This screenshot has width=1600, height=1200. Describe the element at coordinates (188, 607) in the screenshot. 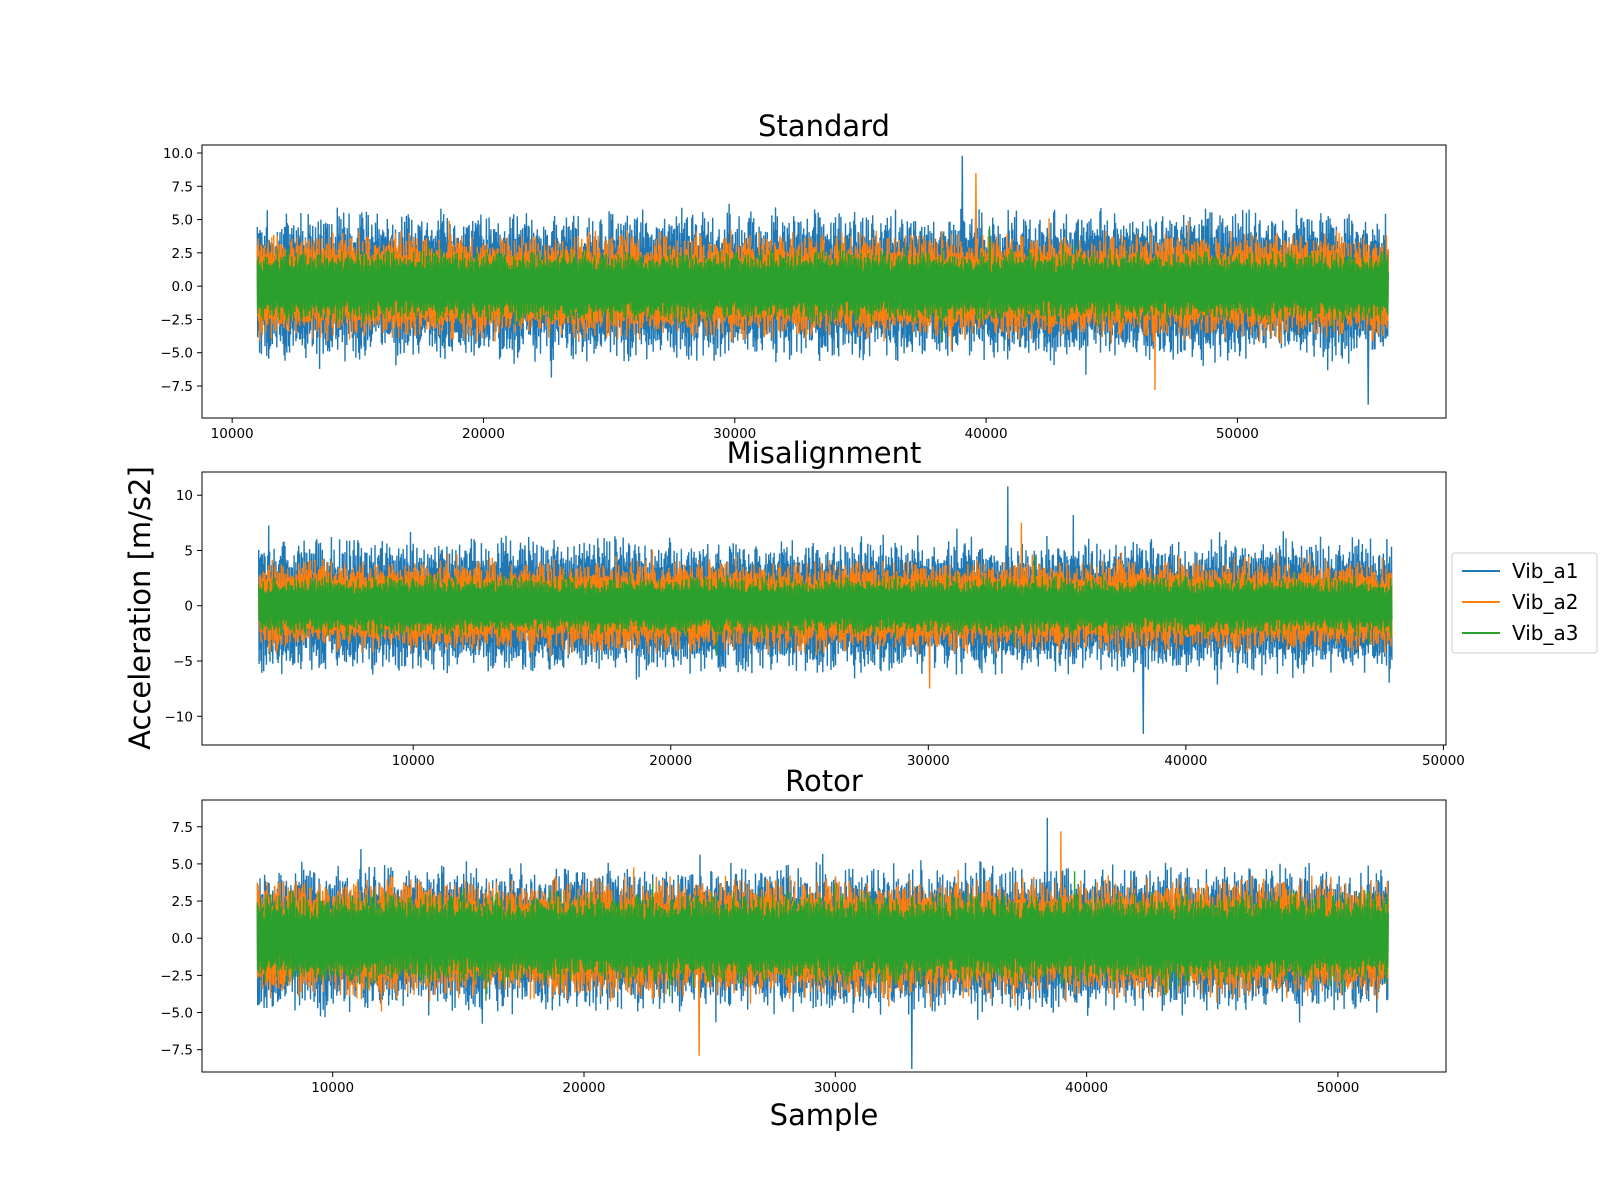

I see `y-tick-label: 0` at that location.